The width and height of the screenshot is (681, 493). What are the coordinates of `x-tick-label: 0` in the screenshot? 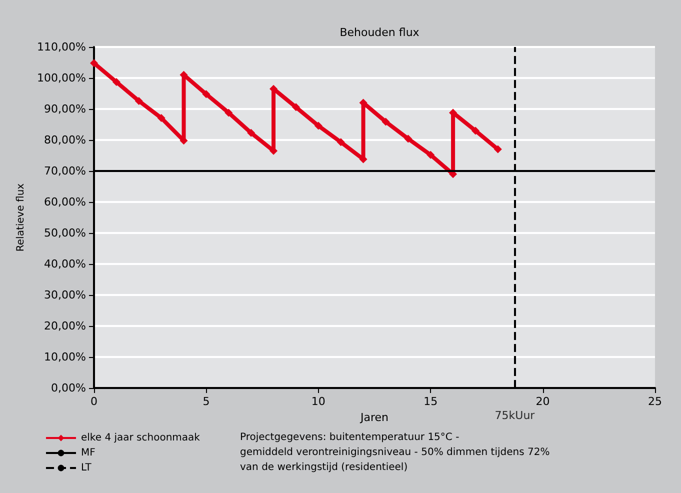 It's located at (94, 401).